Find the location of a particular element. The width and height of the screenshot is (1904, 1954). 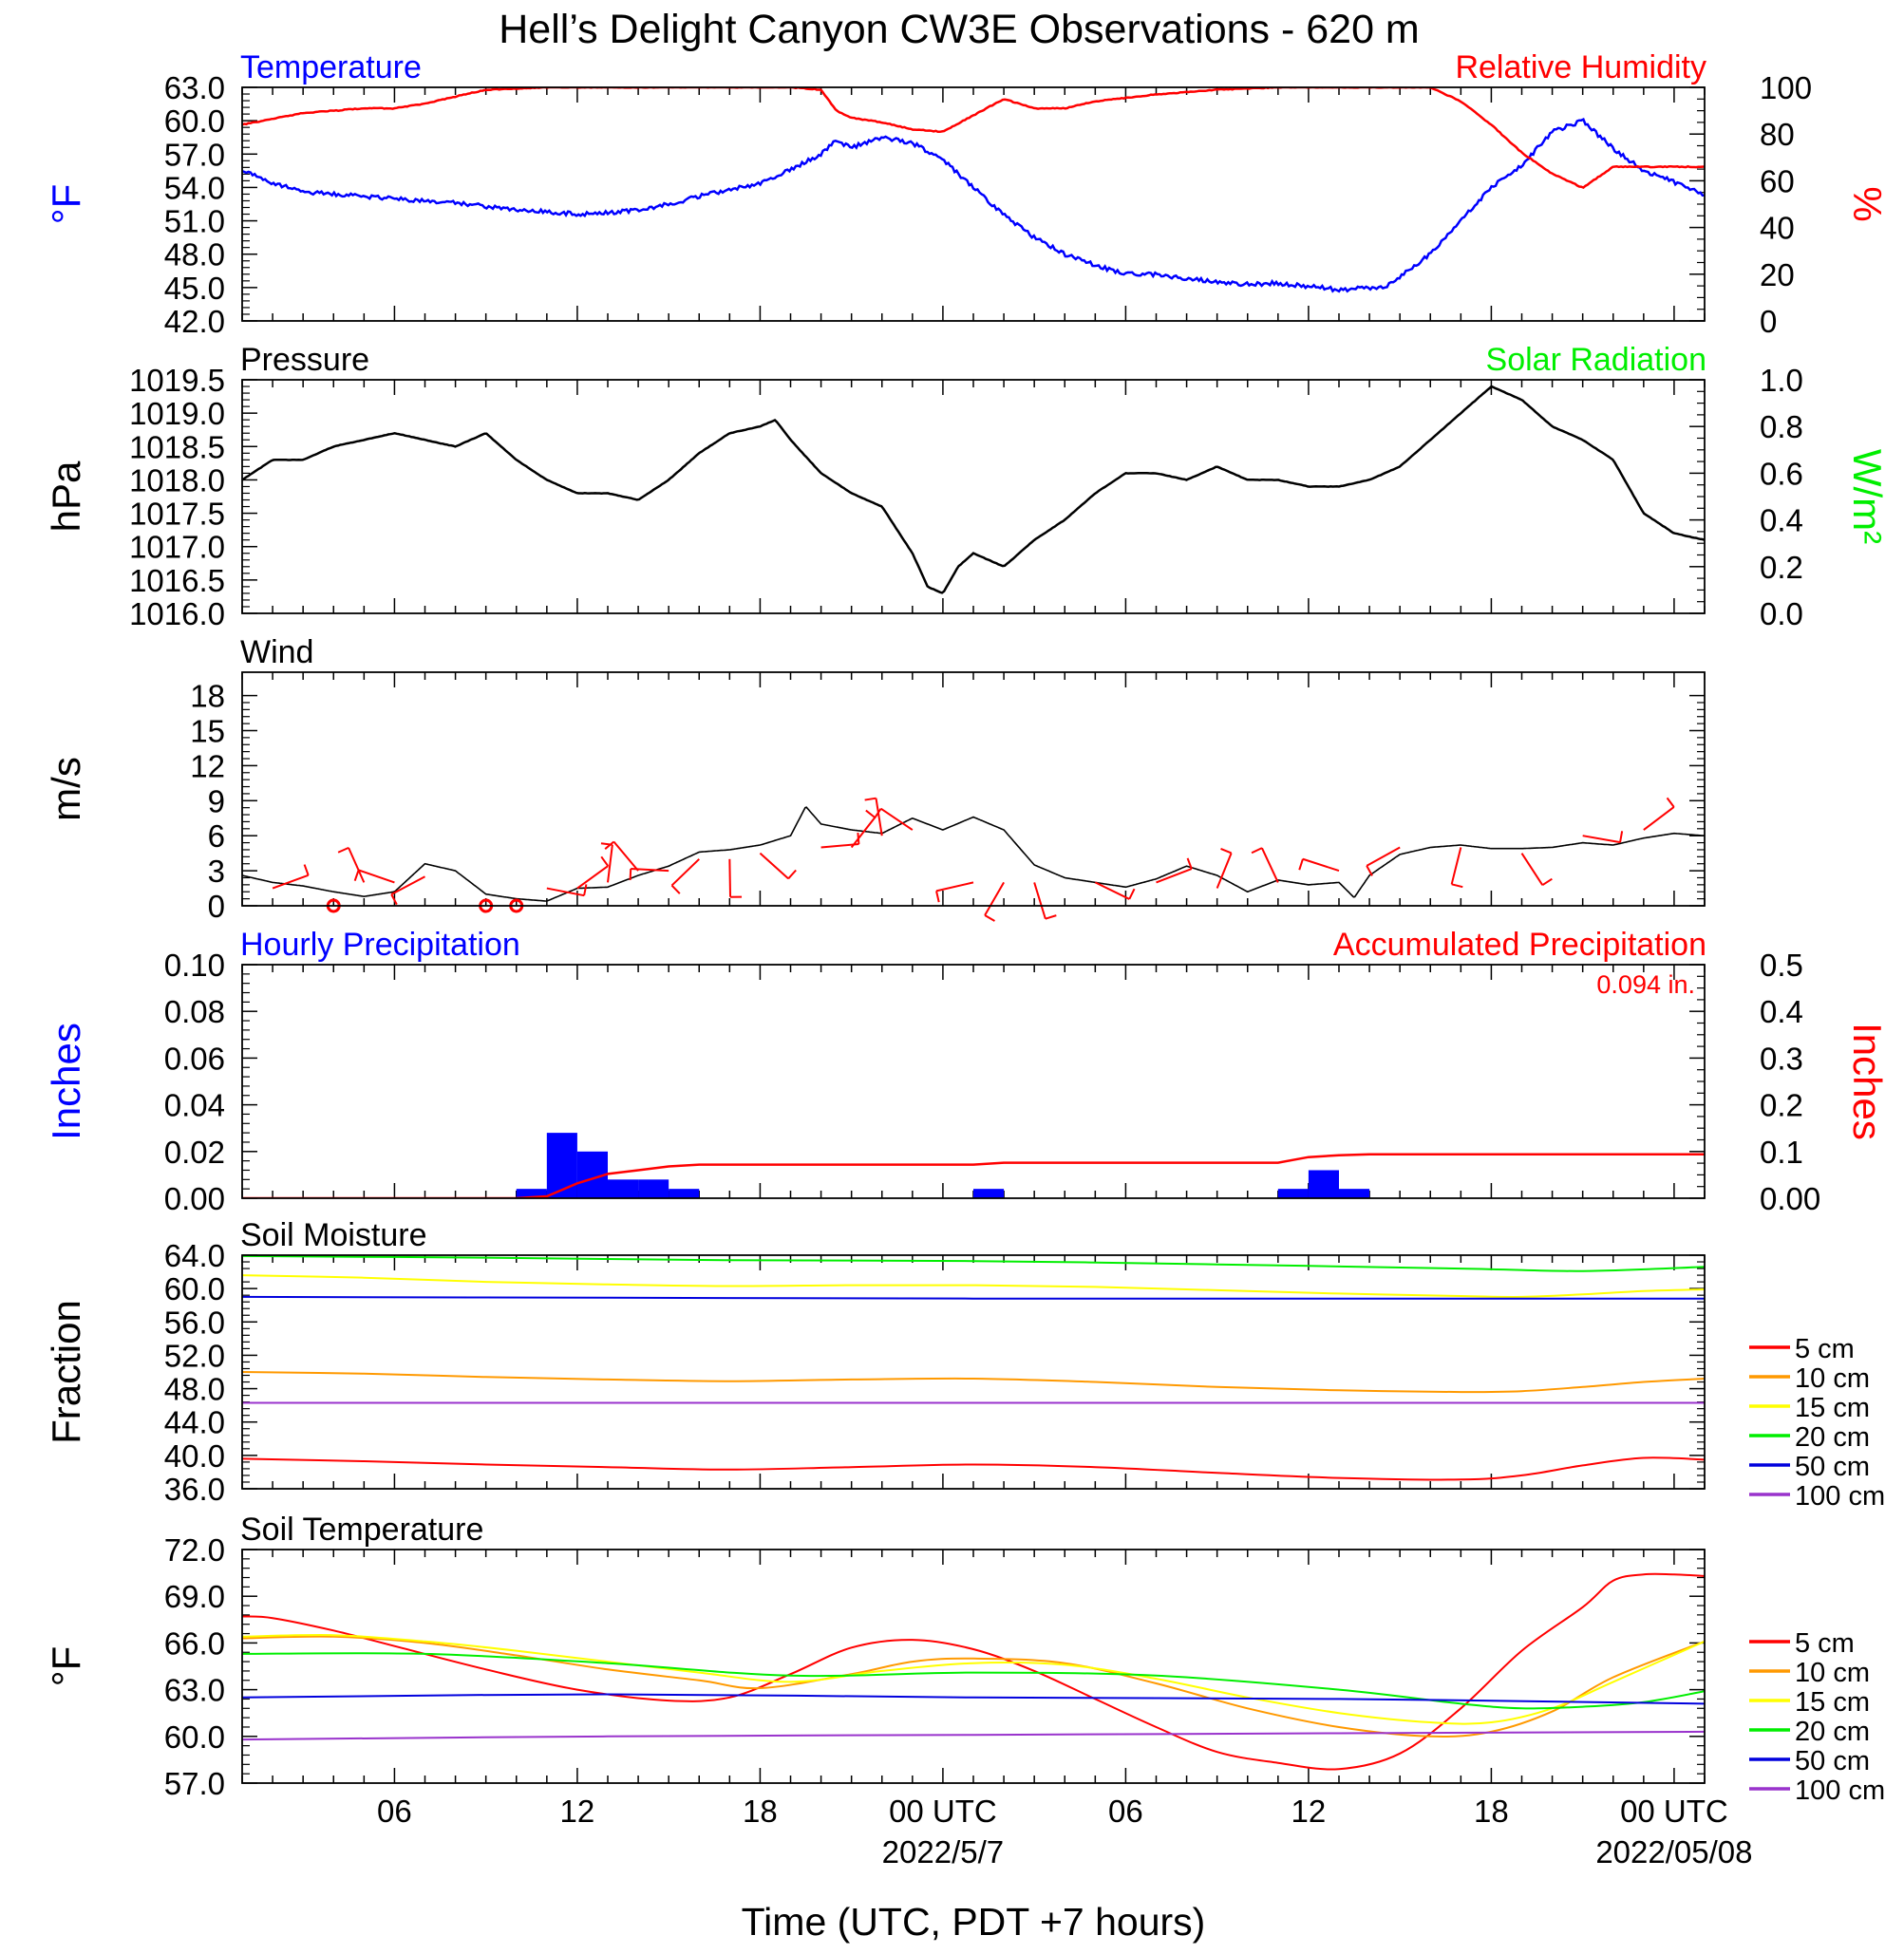

series-15-cm is located at coordinates (974, 1286).